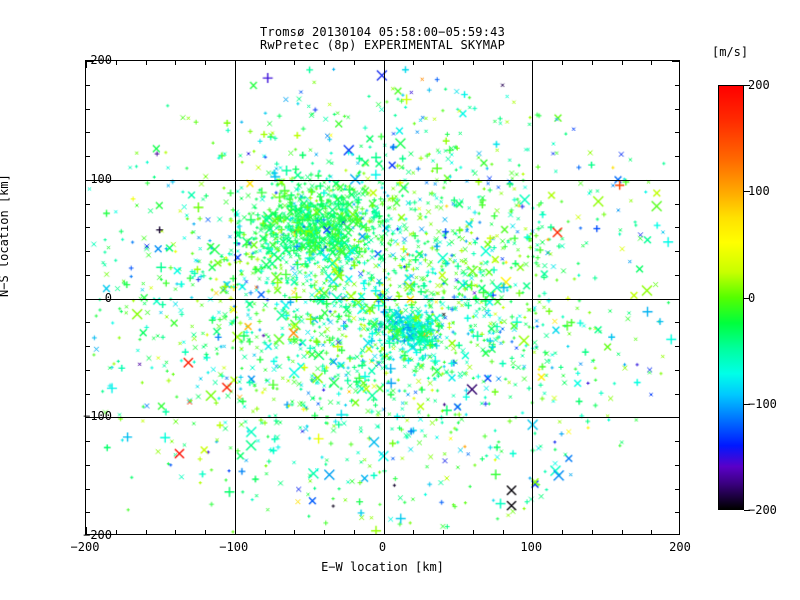 Image resolution: width=800 pixels, height=600 pixels. Describe the element at coordinates (752, 298) in the screenshot. I see `colorbar-tick-label: 0` at that location.